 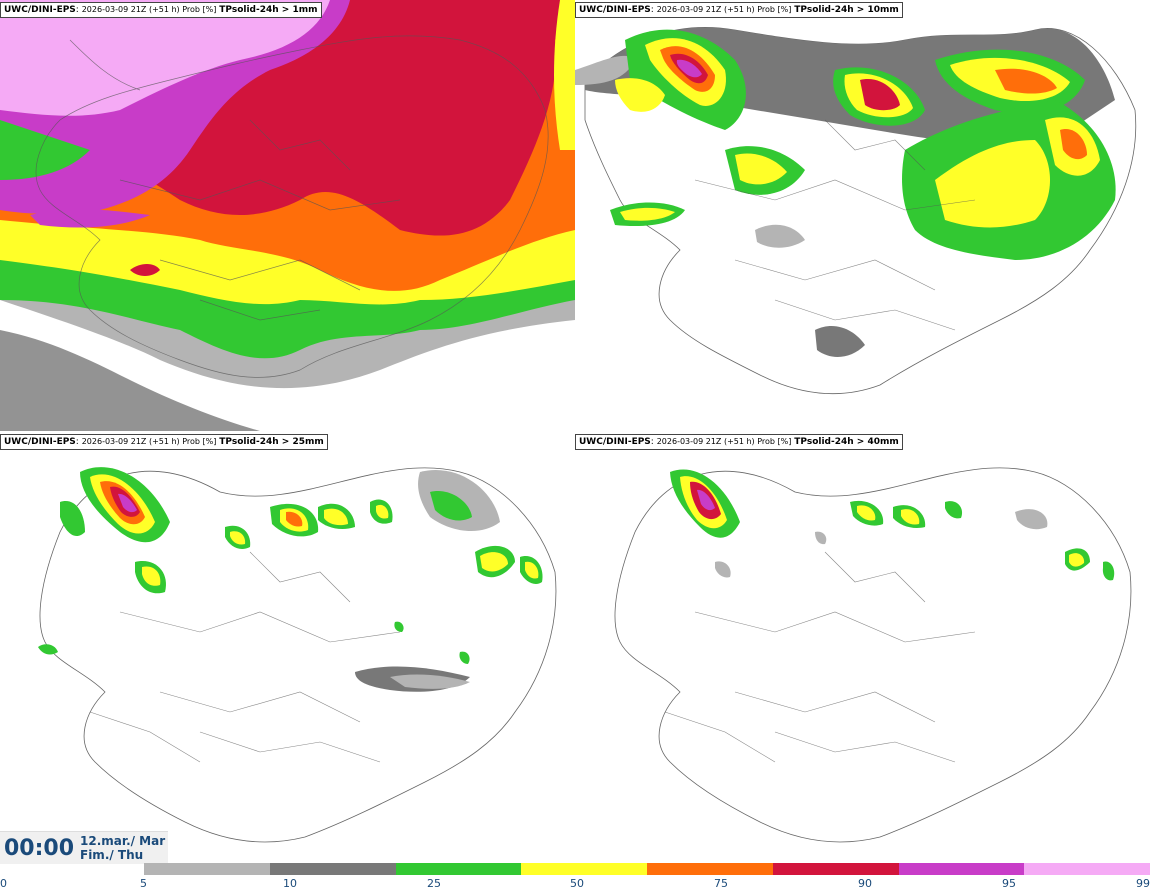 What do you see at coordinates (1009, 883) in the screenshot?
I see `colorbar-tick-label: 95` at bounding box center [1009, 883].